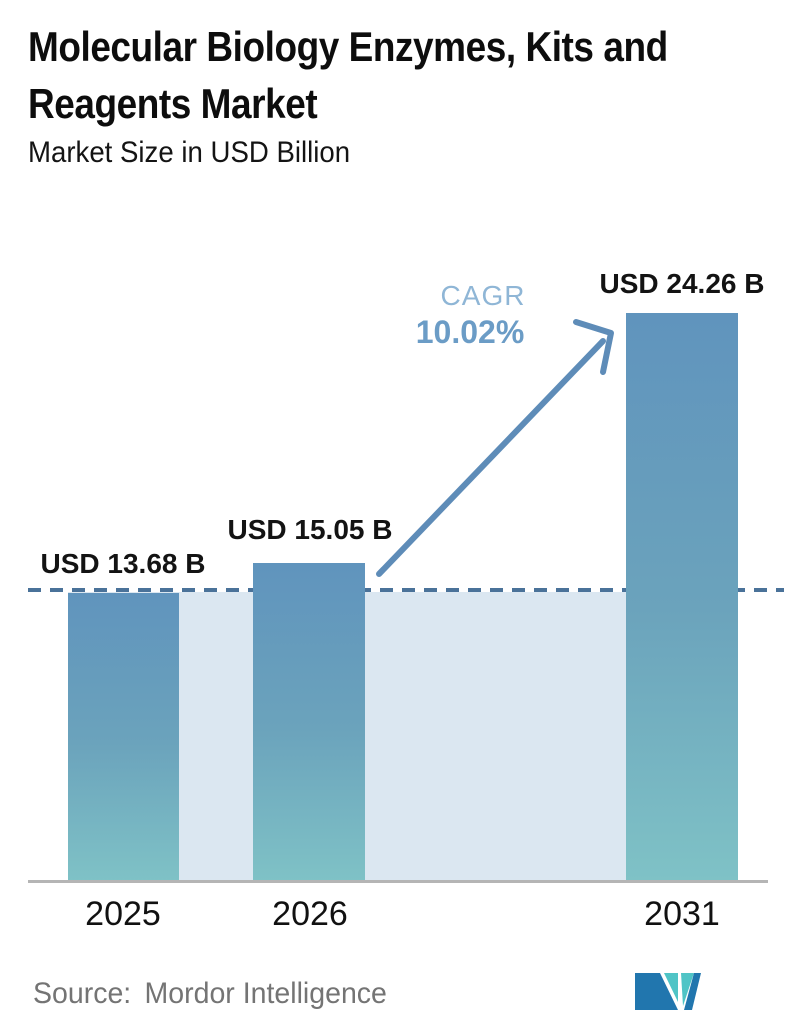 Image resolution: width=796 pixels, height=1034 pixels. Describe the element at coordinates (310, 914) in the screenshot. I see `x-tick-2026: 2026` at that location.